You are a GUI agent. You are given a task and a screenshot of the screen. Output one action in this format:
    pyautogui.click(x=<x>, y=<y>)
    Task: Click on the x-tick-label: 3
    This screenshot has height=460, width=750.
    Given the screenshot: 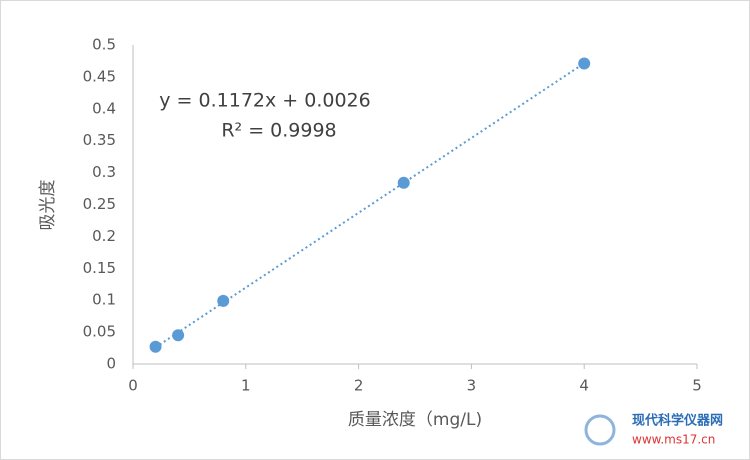 What is the action you would take?
    pyautogui.click(x=472, y=386)
    